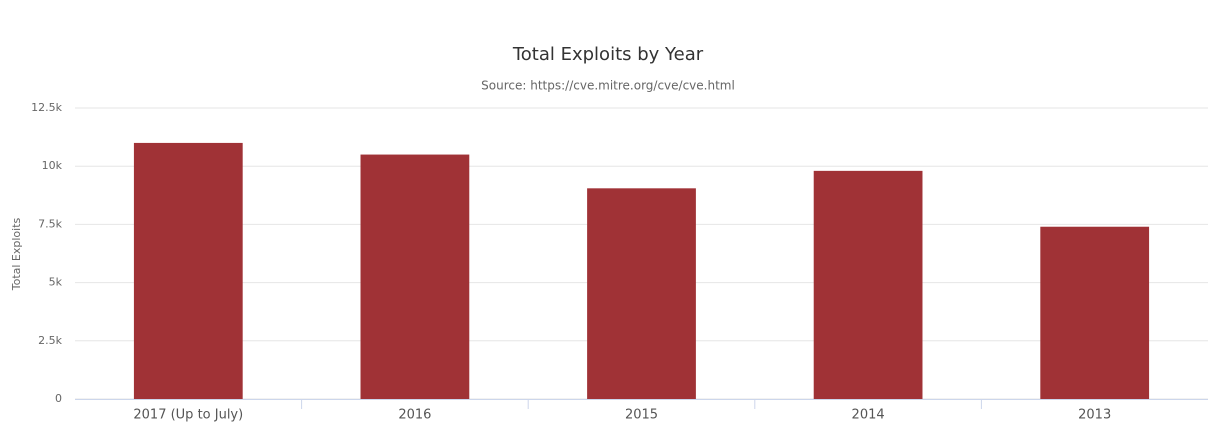  I want to click on y-axis-title: Total Exploits, so click(16, 254).